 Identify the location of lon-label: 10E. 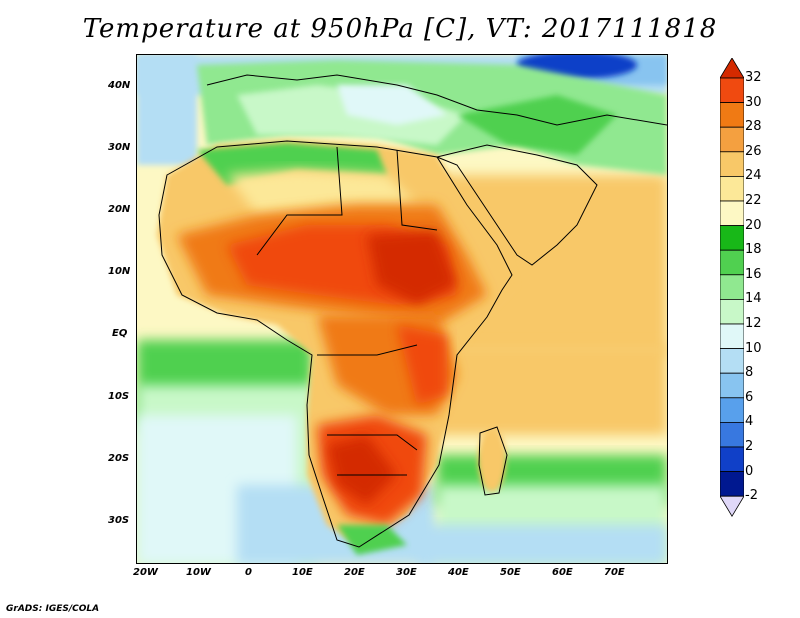
(302, 572).